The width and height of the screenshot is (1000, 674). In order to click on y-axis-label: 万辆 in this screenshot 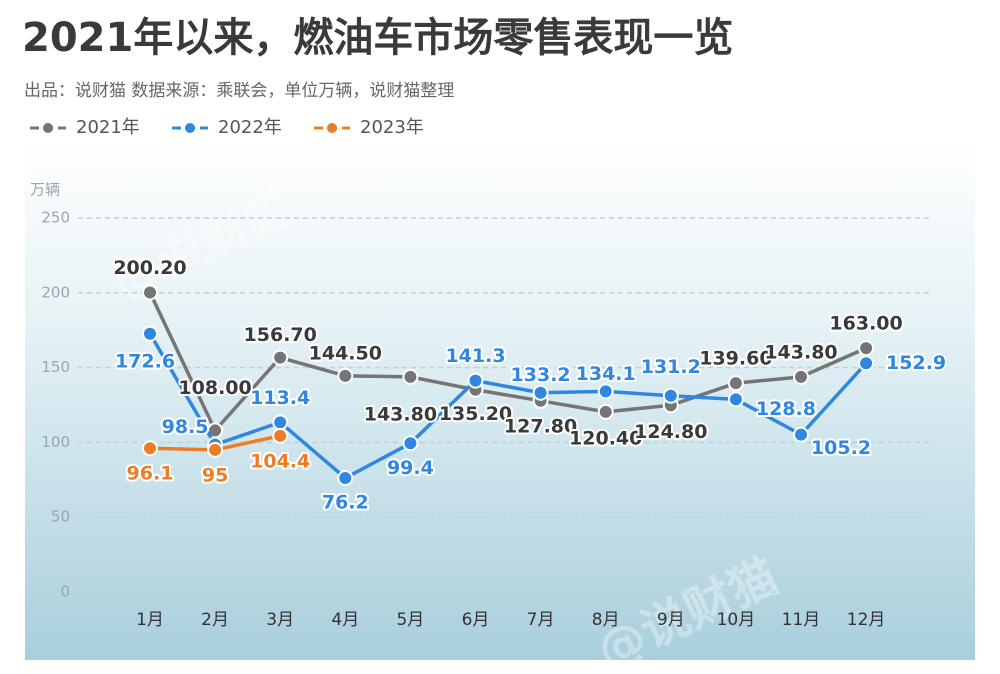, I will do `click(45, 190)`.